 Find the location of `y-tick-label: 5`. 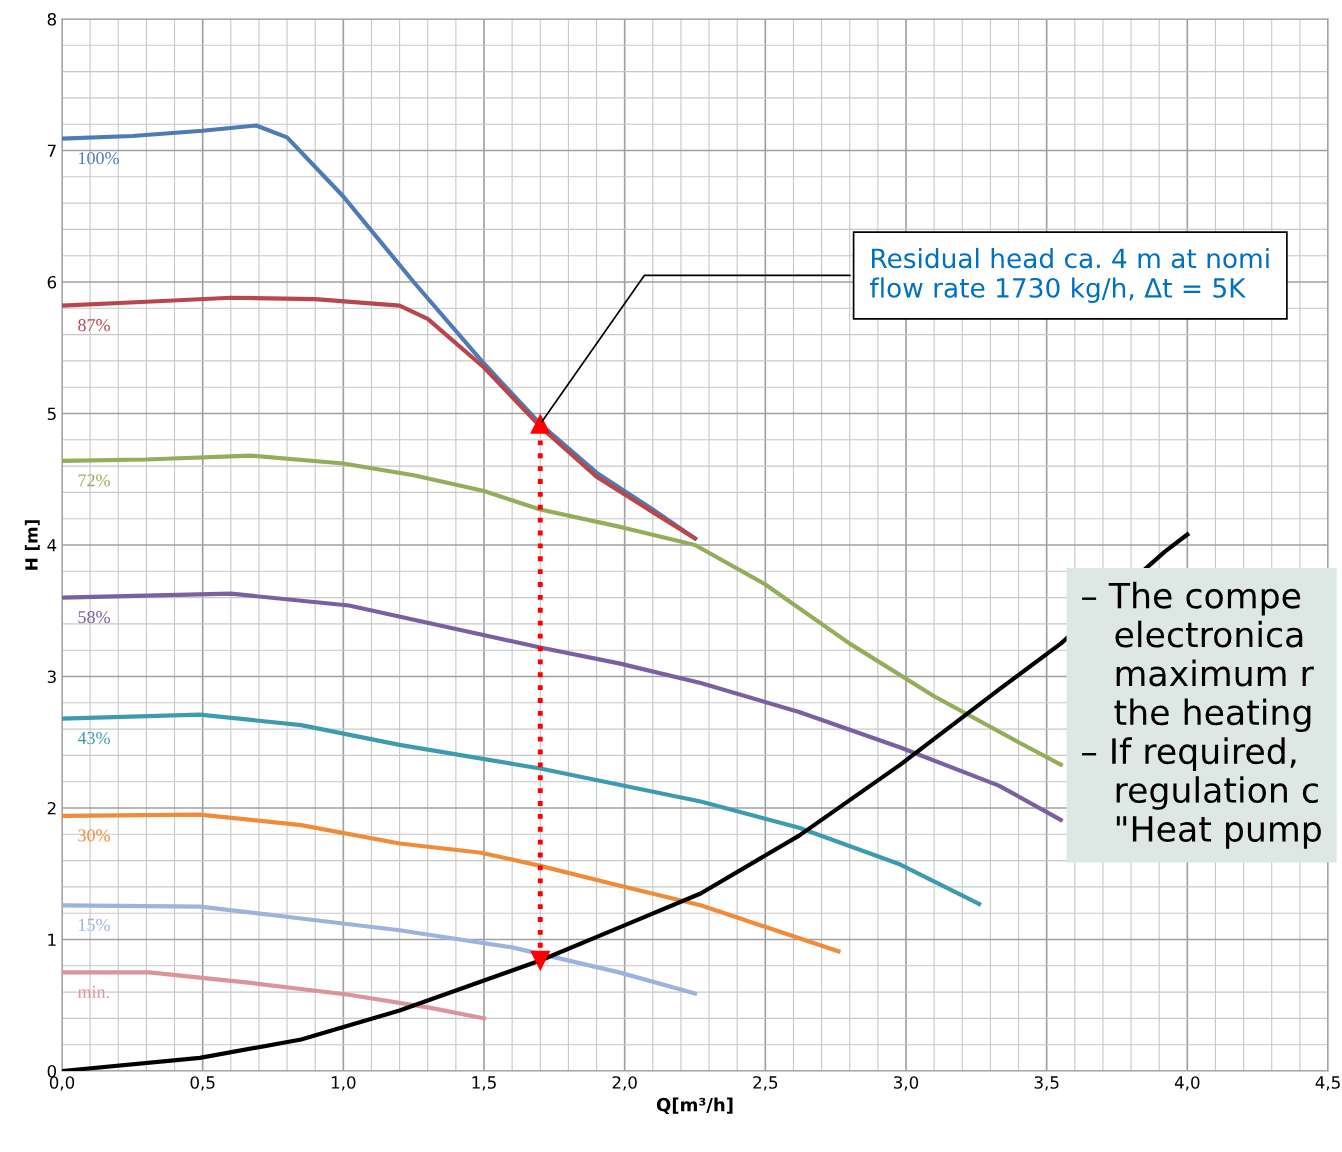

y-tick-label: 5 is located at coordinates (51, 414).